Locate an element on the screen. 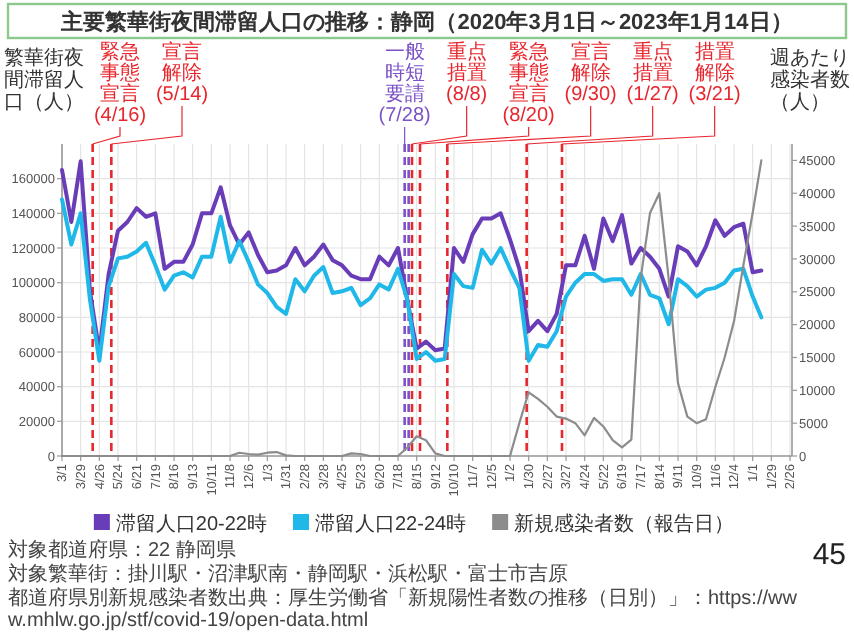 The height and width of the screenshot is (640, 854). ref-line-label: 重点措置(8/8) is located at coordinates (467, 73).